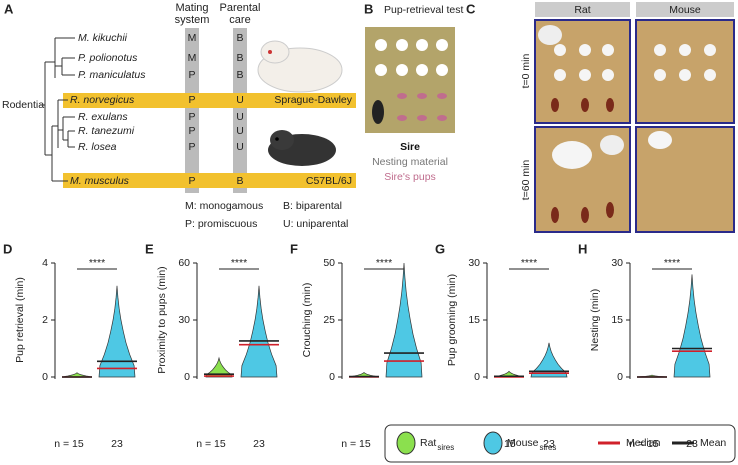  I want to click on key-entry: P: promiscuous, so click(221, 224).